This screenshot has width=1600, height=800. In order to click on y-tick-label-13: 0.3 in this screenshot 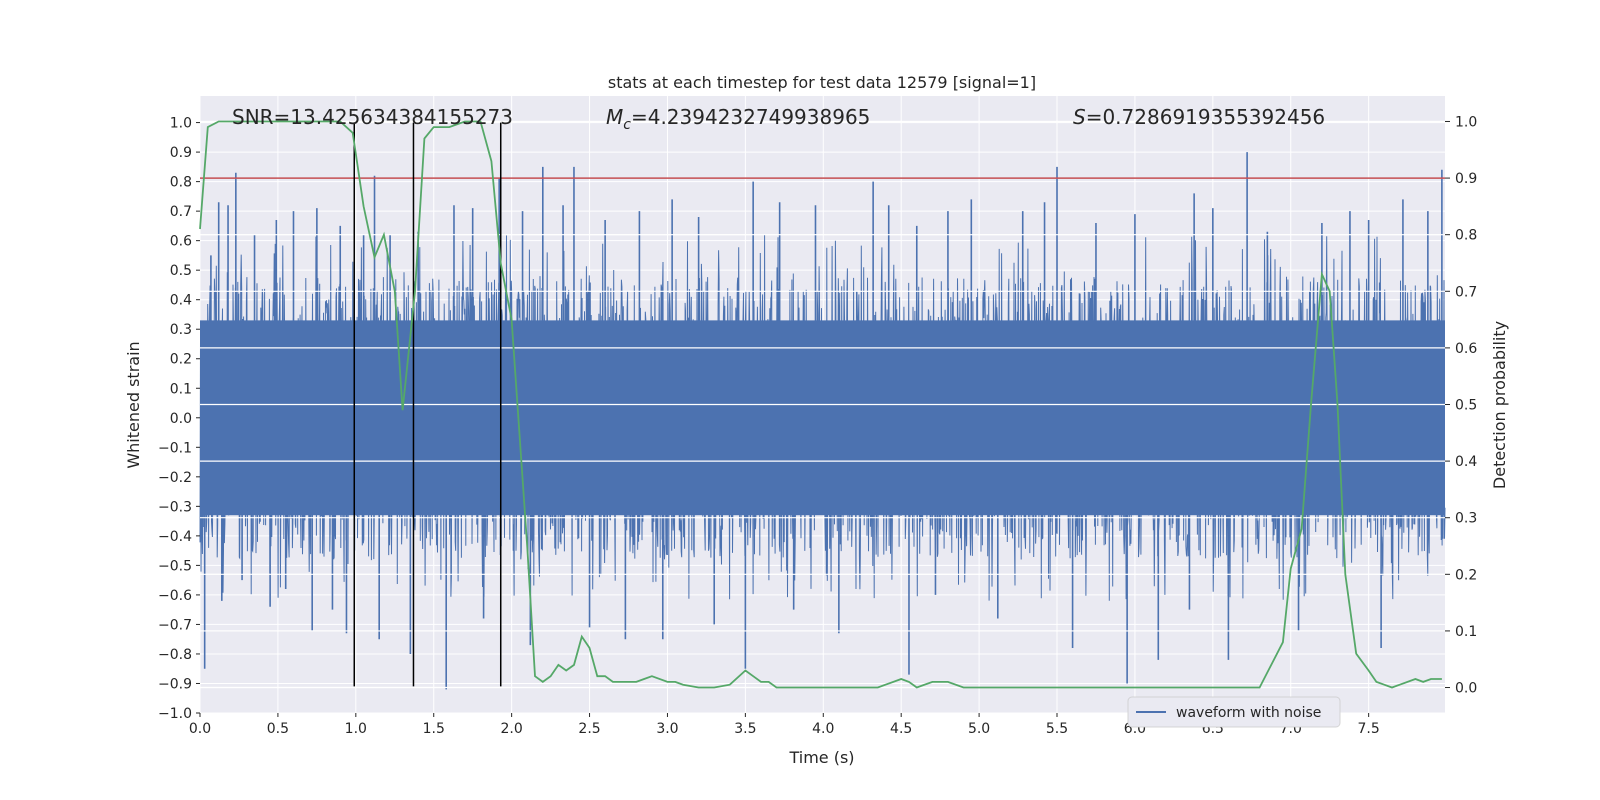, I will do `click(181, 330)`.